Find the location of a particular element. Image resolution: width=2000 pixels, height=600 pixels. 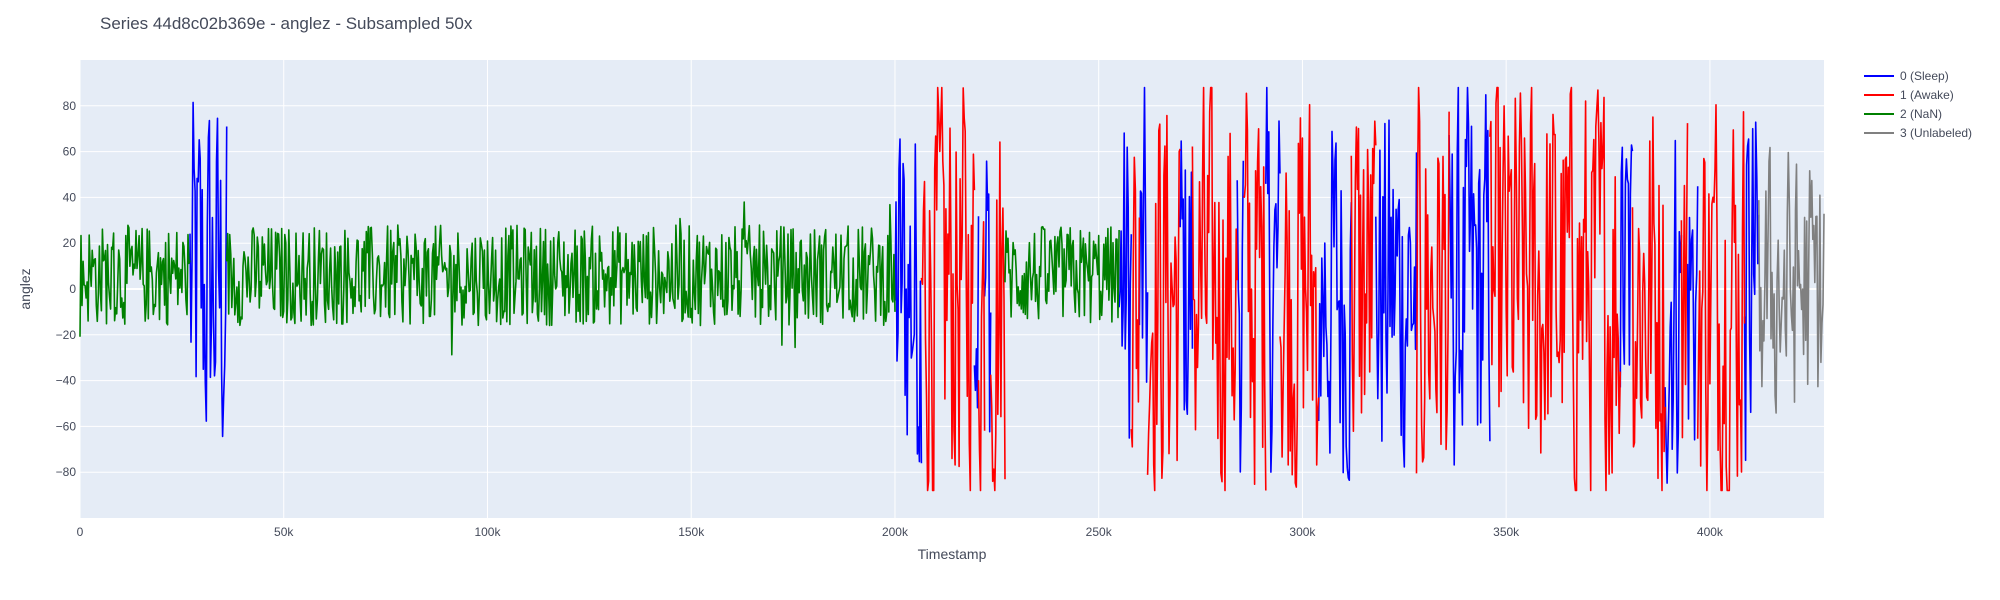

y-axis-title: anglez is located at coordinates (25, 288).